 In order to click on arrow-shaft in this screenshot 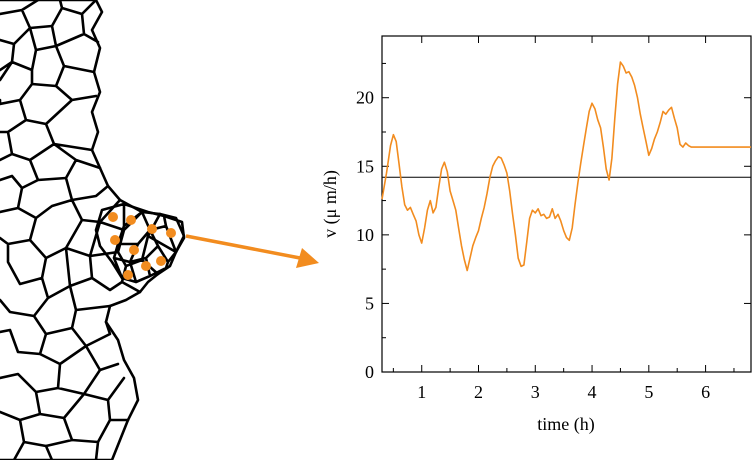, I will do `click(243, 247)`.